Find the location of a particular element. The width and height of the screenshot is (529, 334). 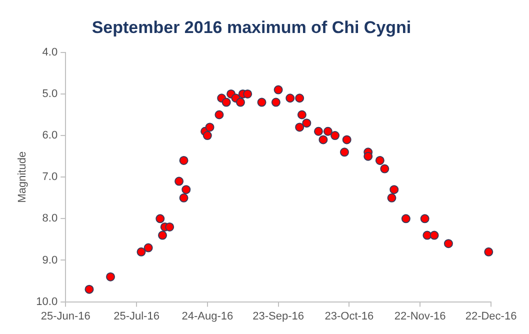

x-tick-label: 25-Jul-16 is located at coordinates (137, 316).